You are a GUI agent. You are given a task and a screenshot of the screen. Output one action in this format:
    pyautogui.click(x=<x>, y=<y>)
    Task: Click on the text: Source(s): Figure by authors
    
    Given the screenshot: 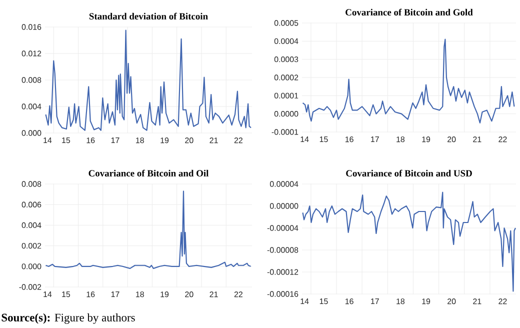 What is the action you would take?
    pyautogui.click(x=68, y=318)
    